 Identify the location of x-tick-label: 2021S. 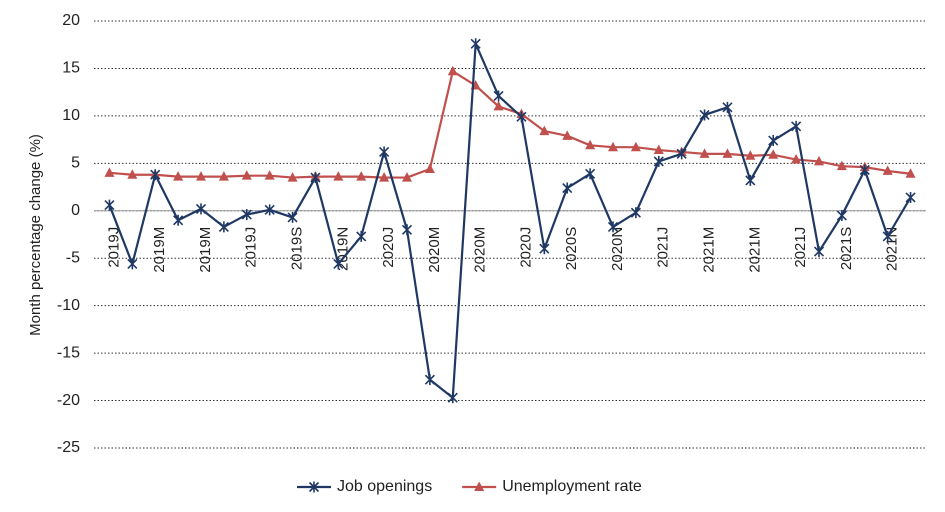
(846, 248).